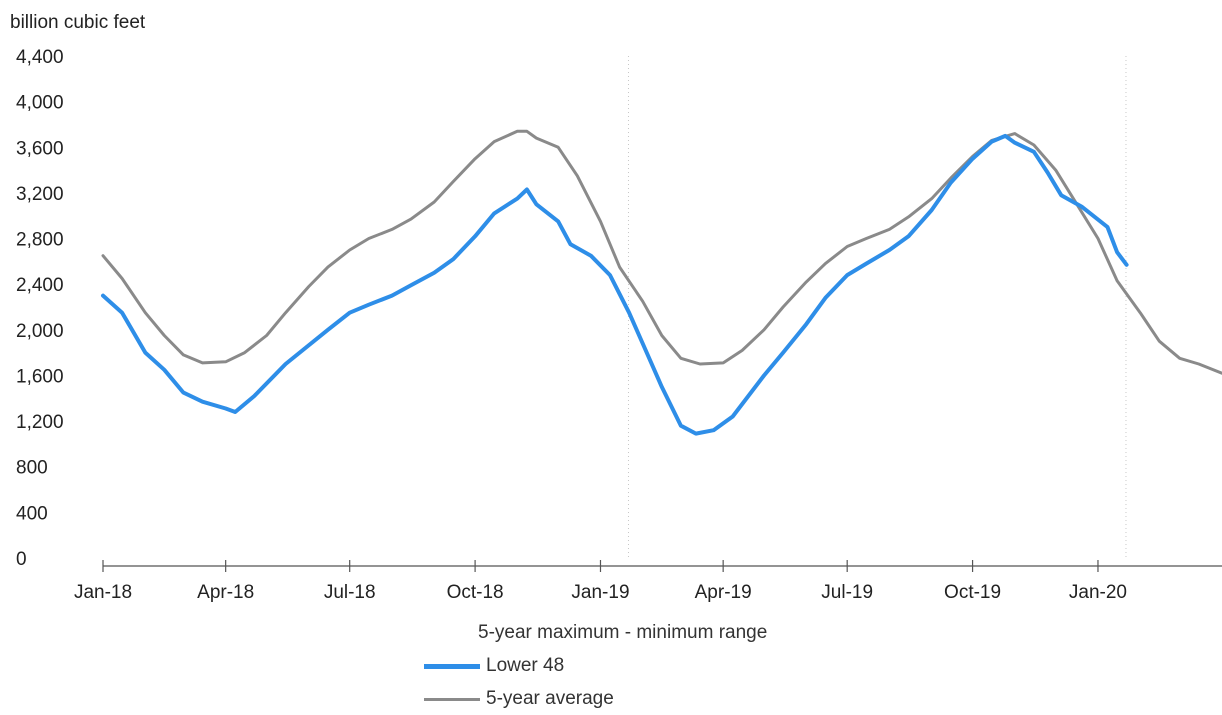 The height and width of the screenshot is (715, 1222). I want to click on y-tick-label: 2,800, so click(40, 240).